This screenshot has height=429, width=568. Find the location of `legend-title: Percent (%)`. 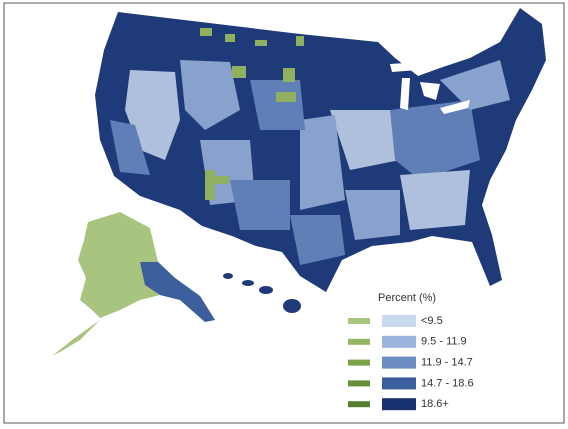

legend-title: Percent (%) is located at coordinates (407, 298).